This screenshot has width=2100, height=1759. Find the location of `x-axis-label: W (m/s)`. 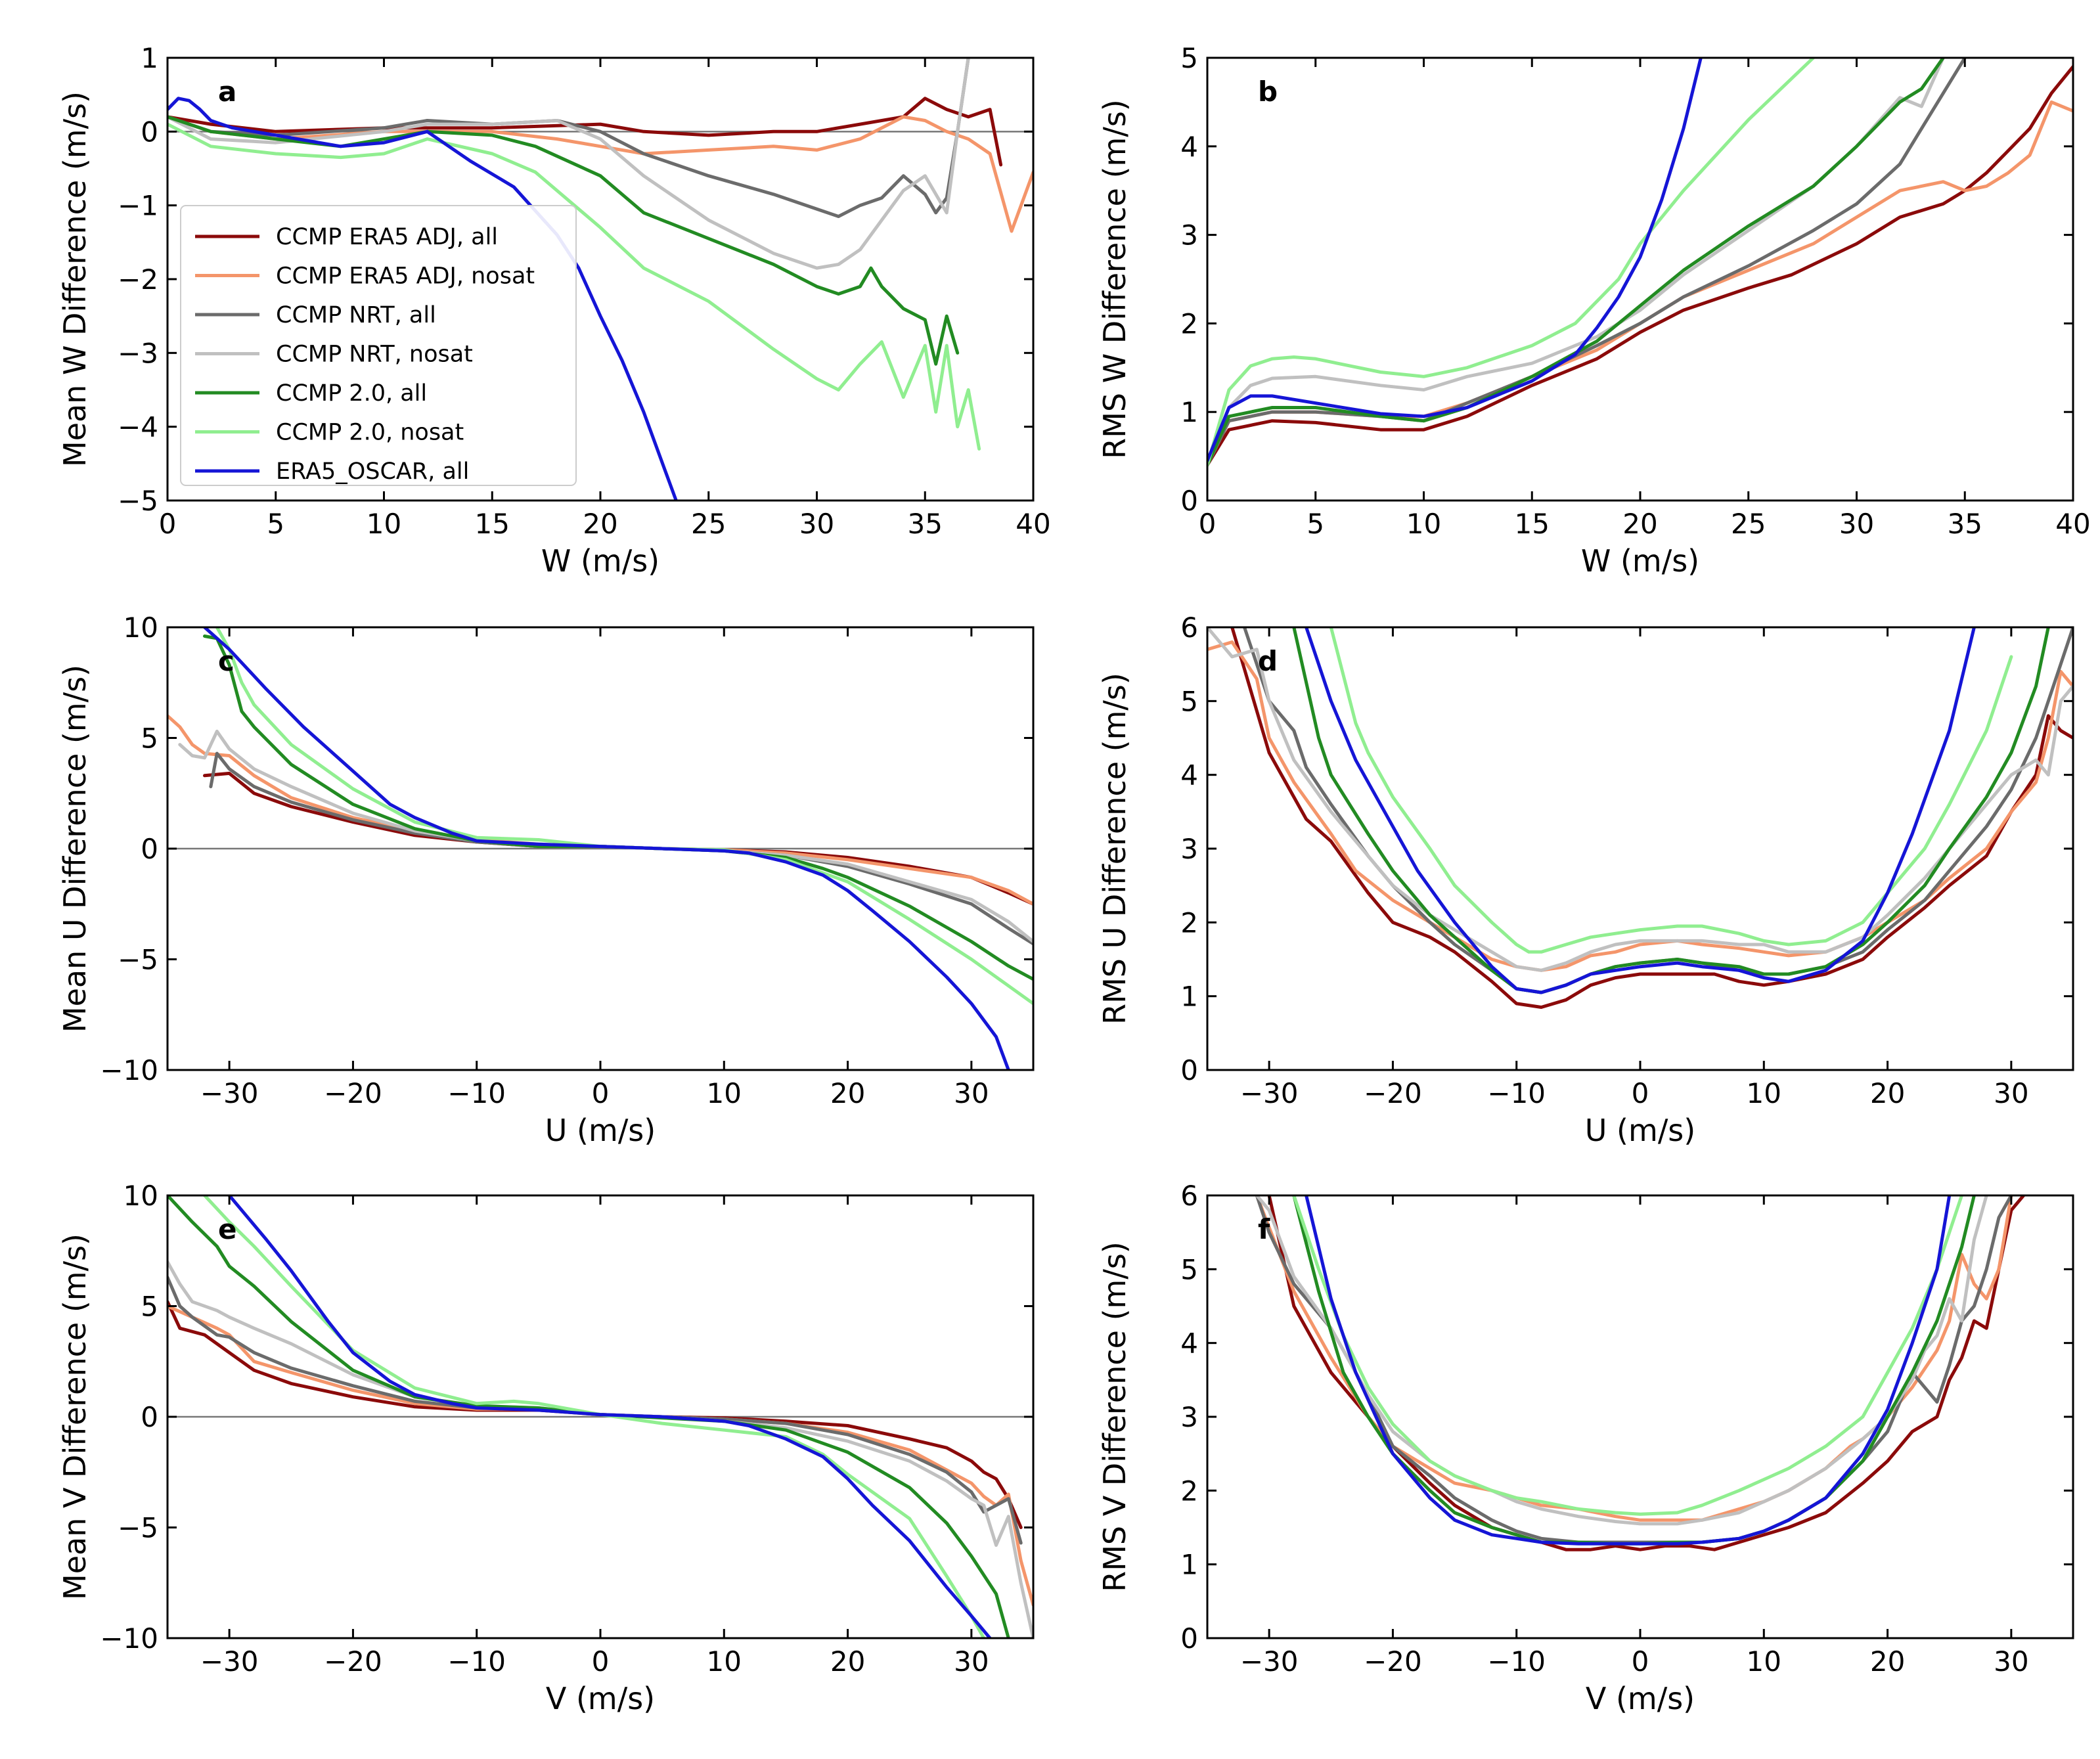

x-axis-label: W (m/s) is located at coordinates (600, 561).